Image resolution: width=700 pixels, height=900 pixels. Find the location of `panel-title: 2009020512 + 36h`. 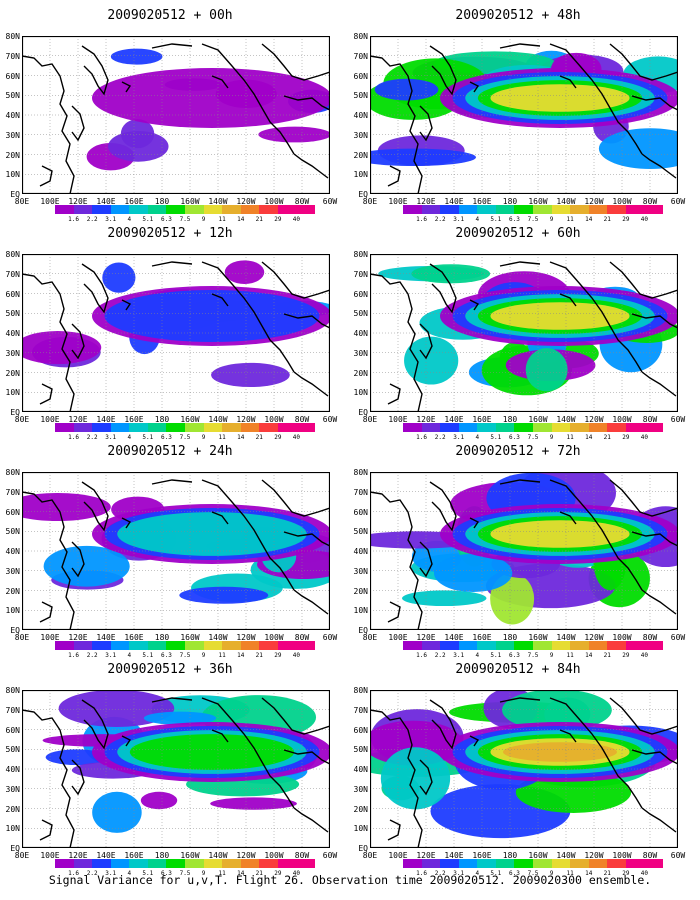

panel-title: 2009020512 + 36h is located at coordinates (170, 669).